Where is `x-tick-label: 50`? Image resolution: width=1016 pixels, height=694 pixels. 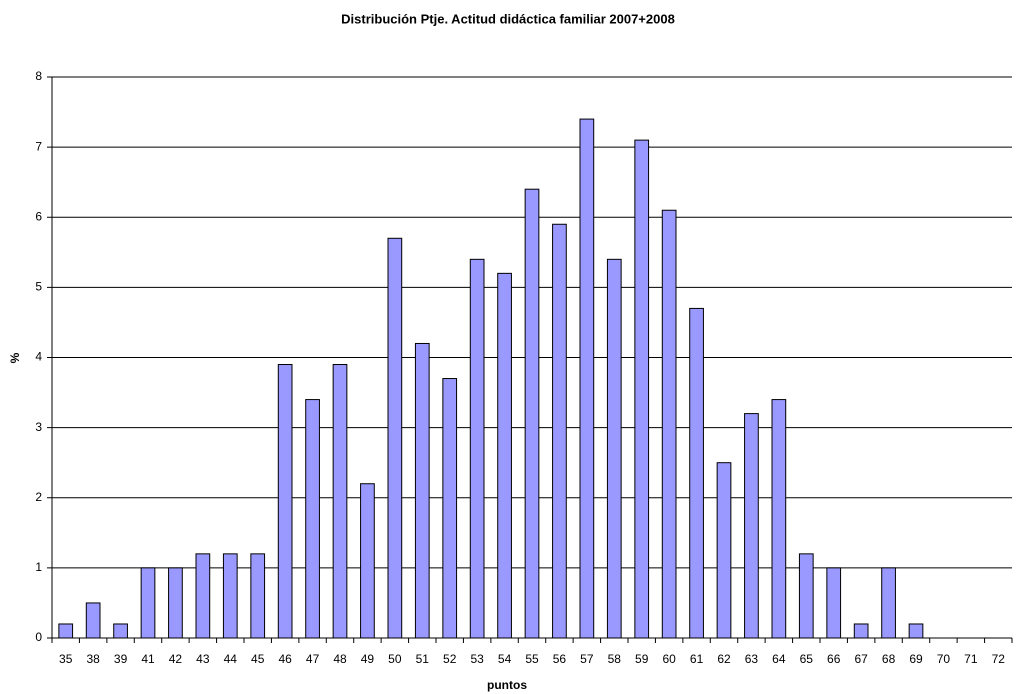
x-tick-label: 50 is located at coordinates (395, 659).